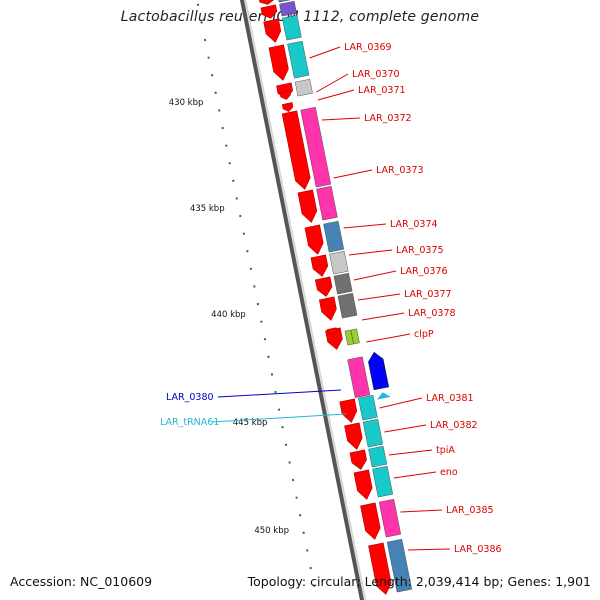 The height and width of the screenshot is (600, 600). What do you see at coordinates (432, 313) in the screenshot?
I see `gene-label: LAR_0378` at bounding box center [432, 313].